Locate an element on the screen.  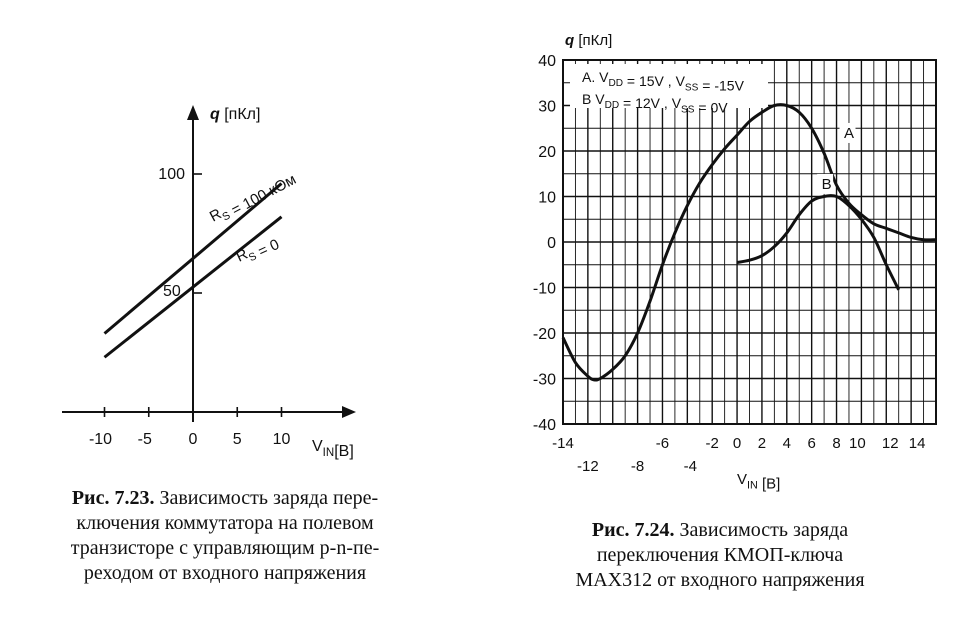
y-tick-label: -10 is located at coordinates (544, 289).